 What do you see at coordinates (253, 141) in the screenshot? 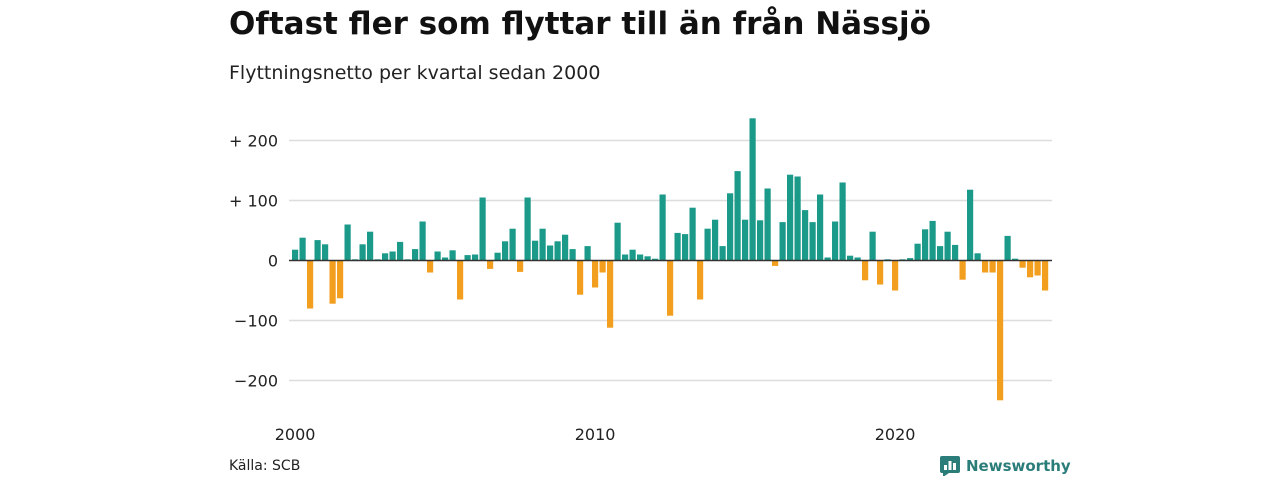
I see `y-tick-label: + 200` at bounding box center [253, 141].